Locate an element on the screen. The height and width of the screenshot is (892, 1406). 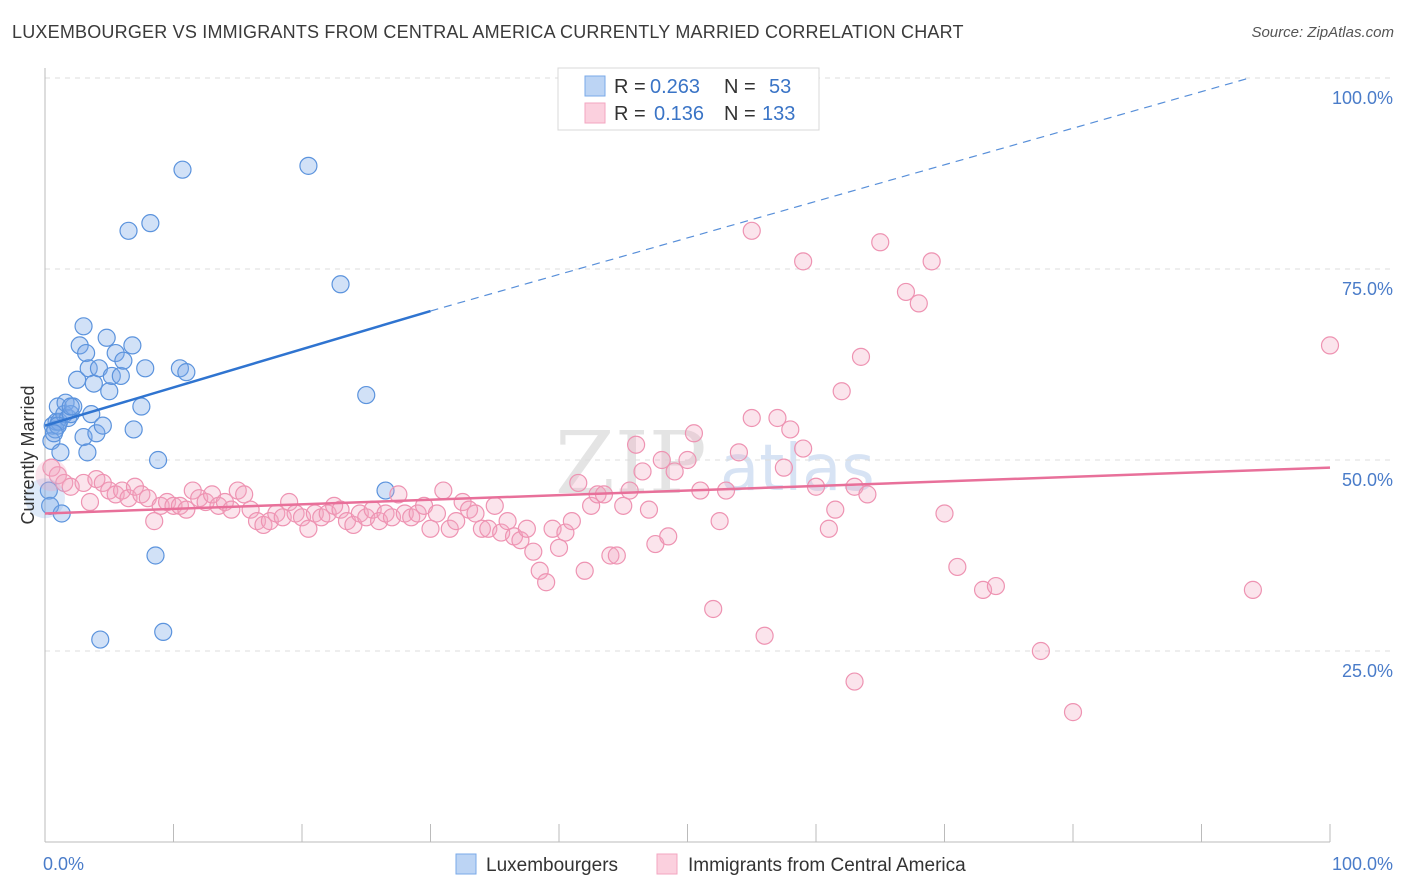
trend-line-central-america is located at coordinates (687, 490).